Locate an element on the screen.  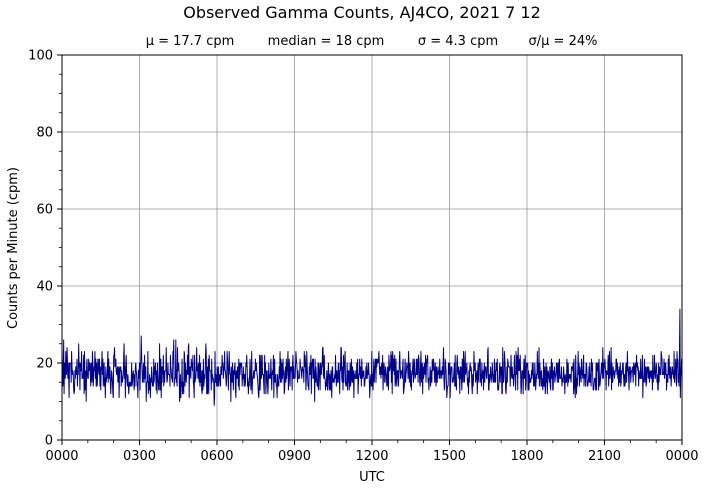
x-tick-label: 2100 is located at coordinates (604, 456).